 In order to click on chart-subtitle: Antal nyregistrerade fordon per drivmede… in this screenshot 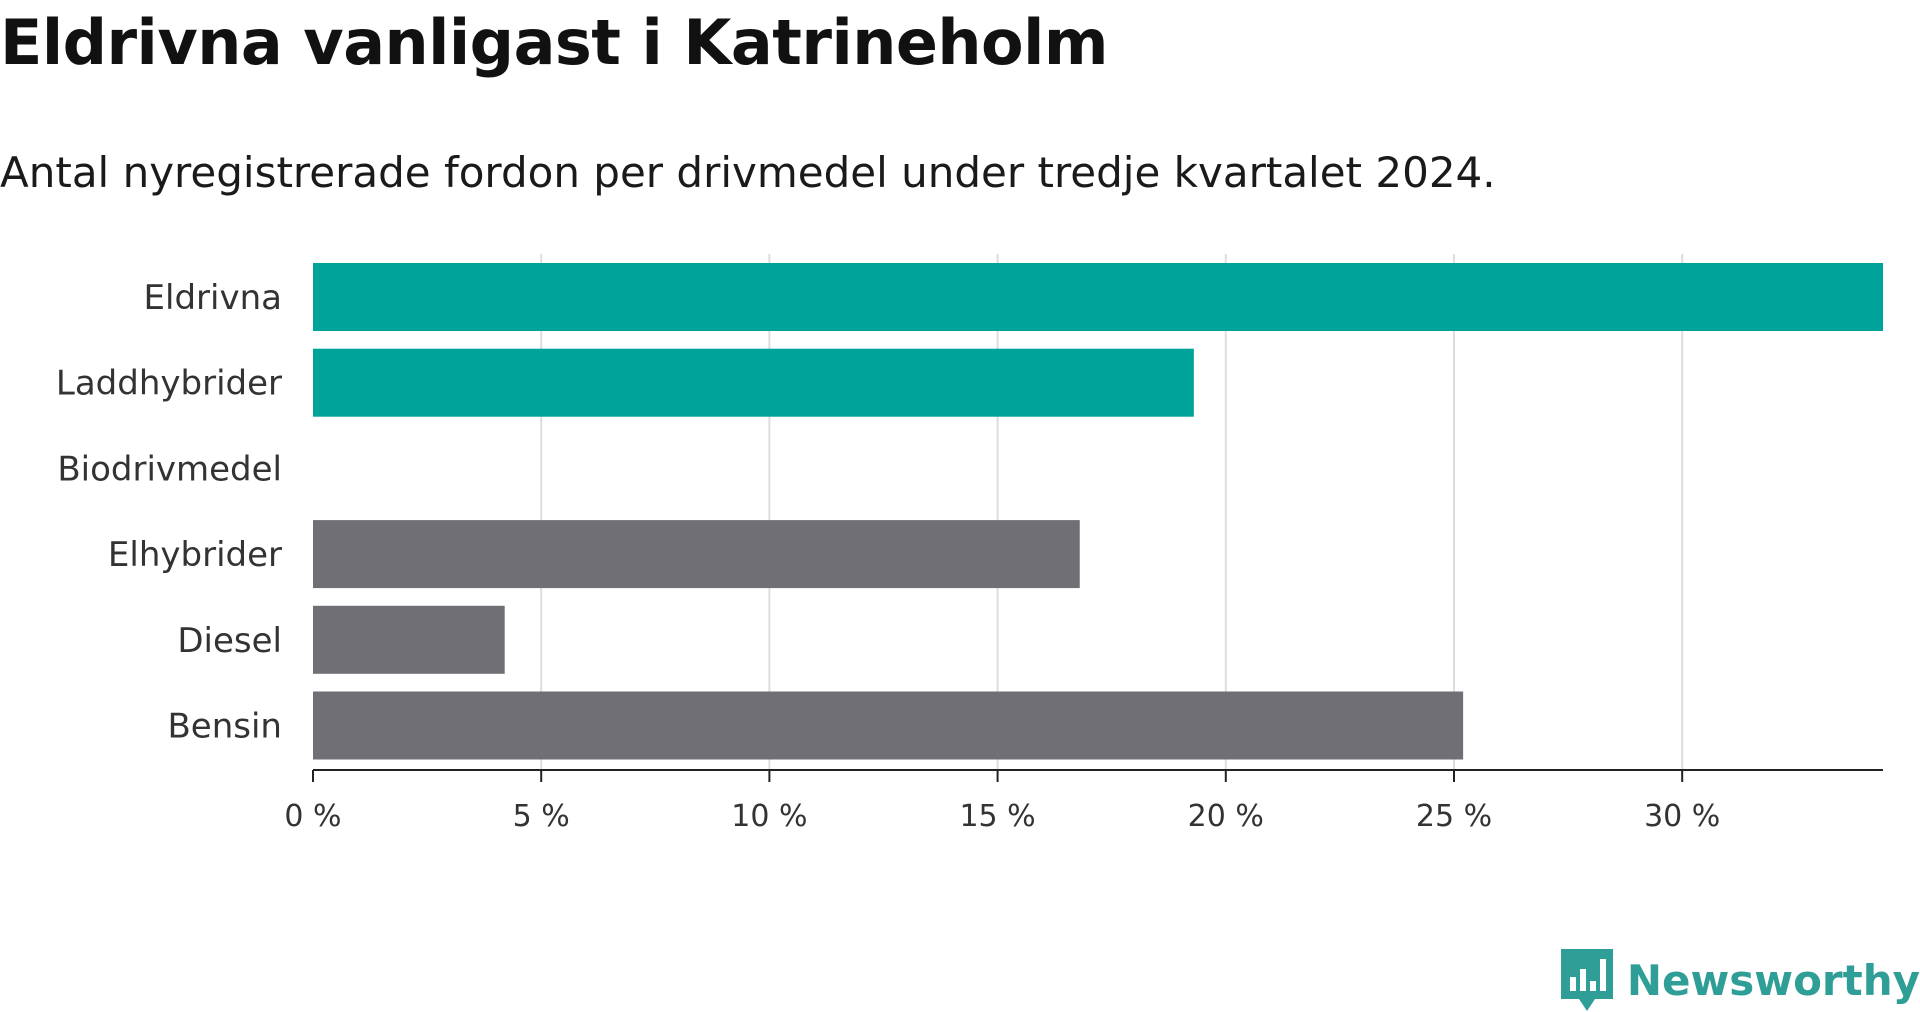, I will do `click(748, 172)`.